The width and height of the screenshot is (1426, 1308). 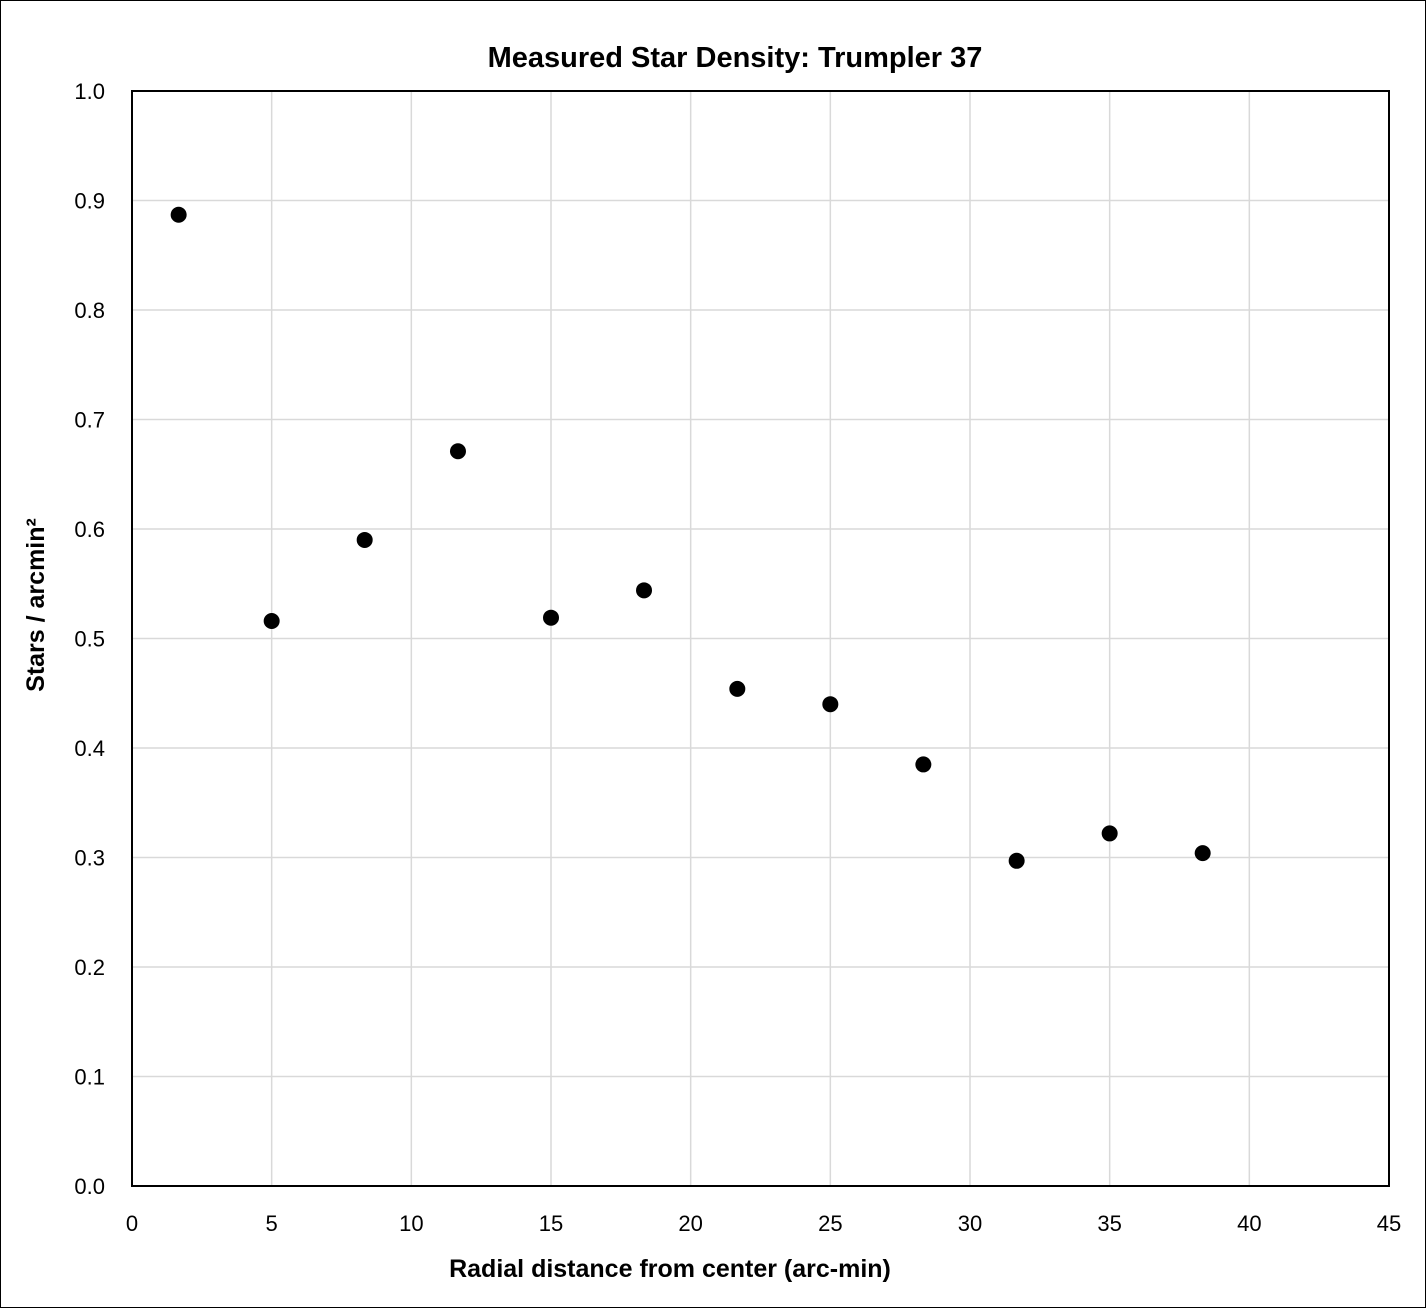 I want to click on x-tick-label: 30, so click(x=970, y=1223).